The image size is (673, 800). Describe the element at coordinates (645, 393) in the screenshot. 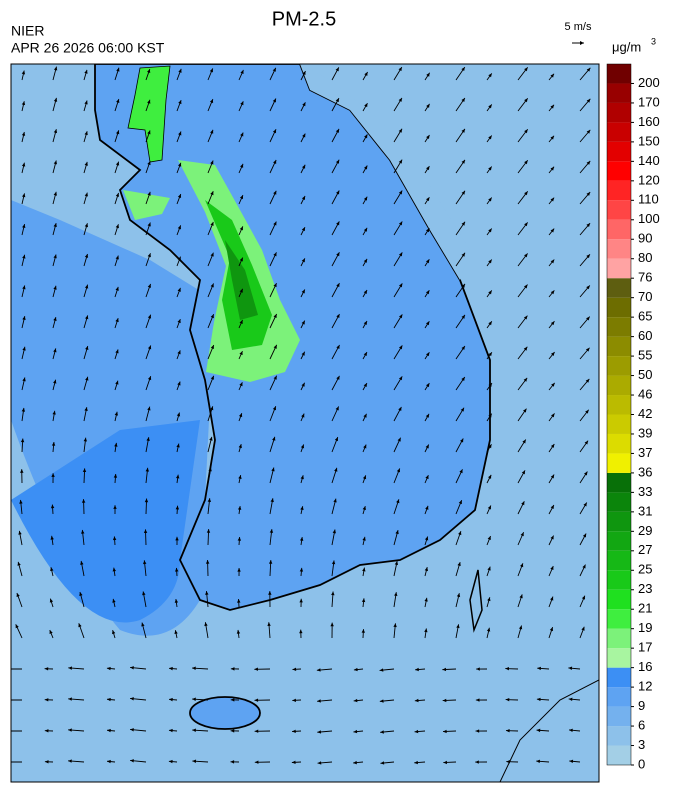

I see `colorbar-label: 46` at that location.